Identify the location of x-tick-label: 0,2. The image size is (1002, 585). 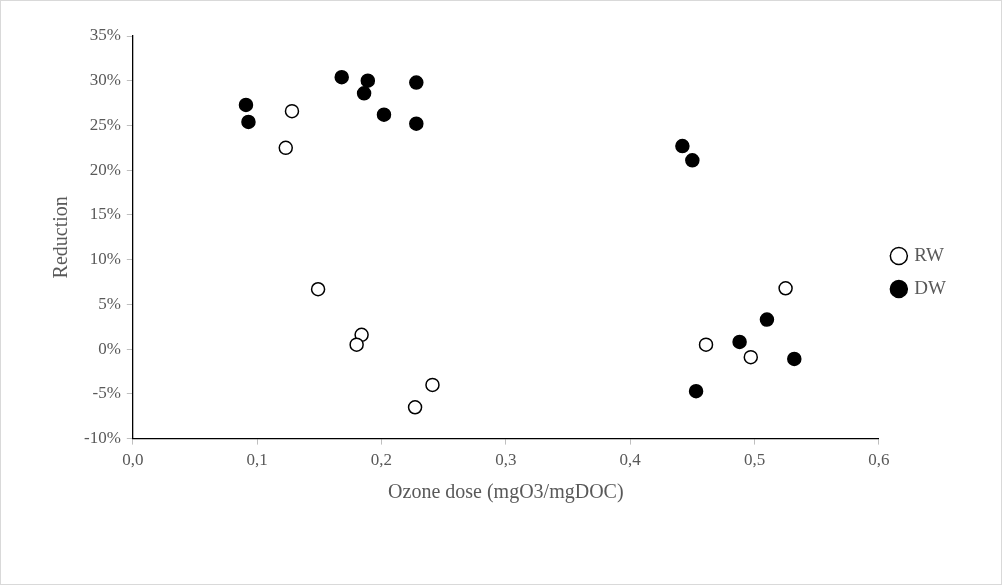
(381, 460).